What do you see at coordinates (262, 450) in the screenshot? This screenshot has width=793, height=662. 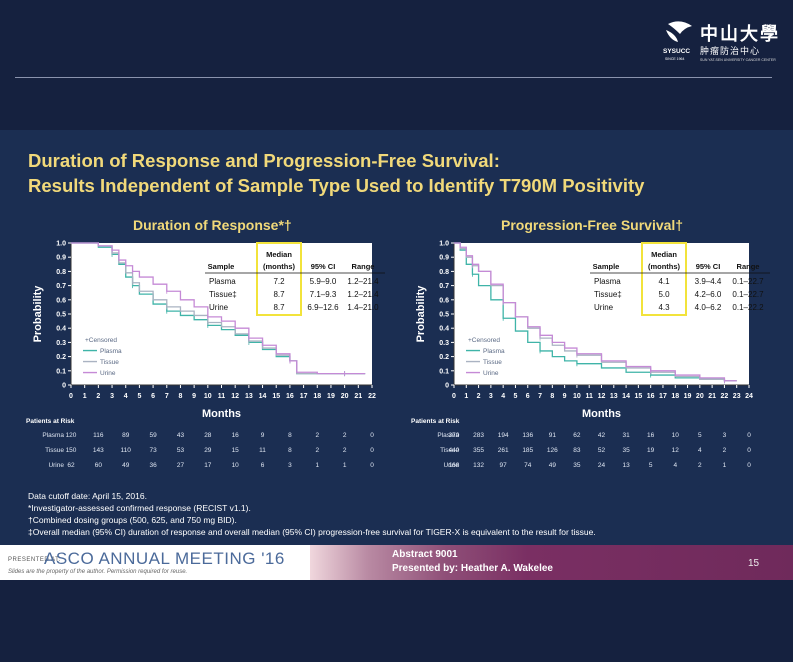 I see `dor-at-risk-value: 11` at bounding box center [262, 450].